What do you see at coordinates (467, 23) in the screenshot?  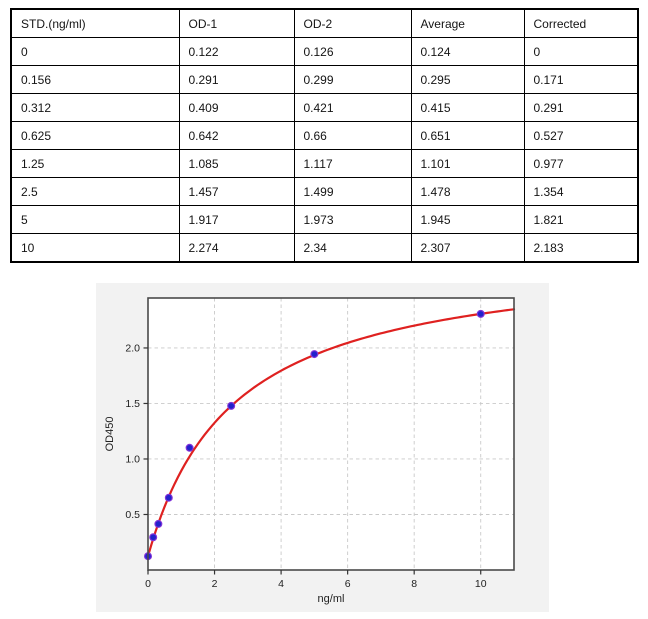 I see `column-header: Average` at bounding box center [467, 23].